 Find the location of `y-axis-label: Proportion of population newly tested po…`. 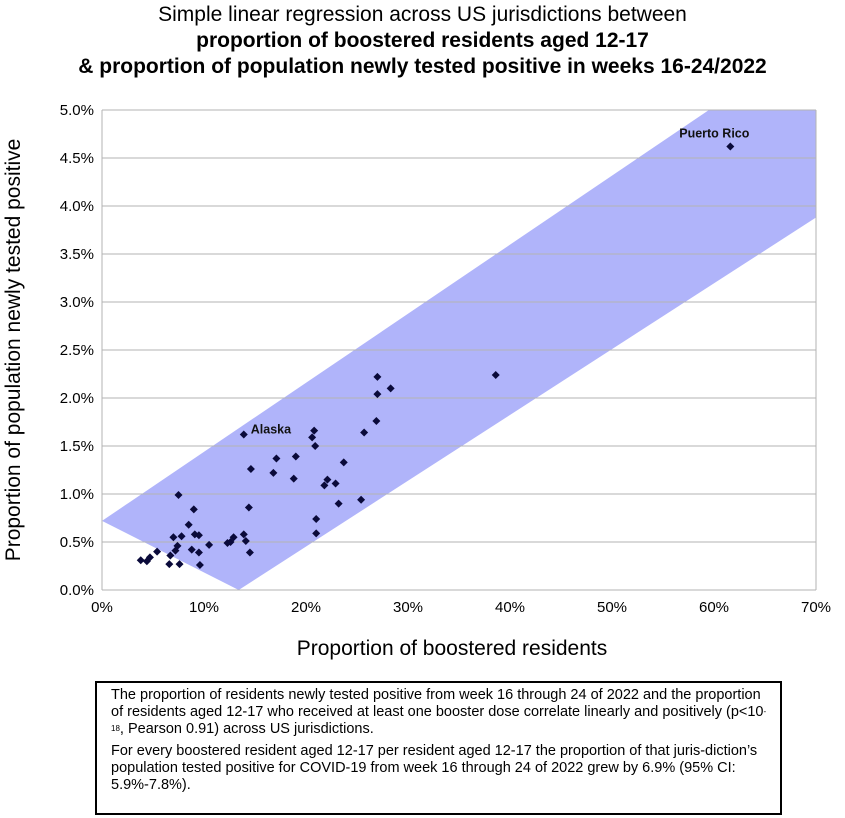

y-axis-label: Proportion of population newly tested po… is located at coordinates (13, 350).